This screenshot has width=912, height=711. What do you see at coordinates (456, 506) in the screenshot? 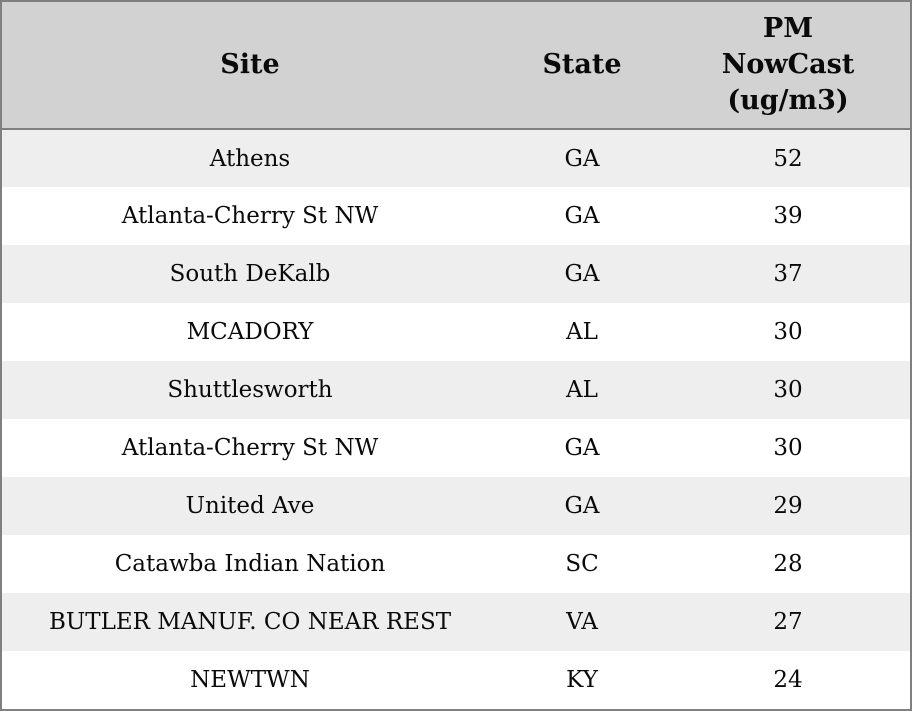
I see `table-row: United Ave GA 29` at bounding box center [456, 506].